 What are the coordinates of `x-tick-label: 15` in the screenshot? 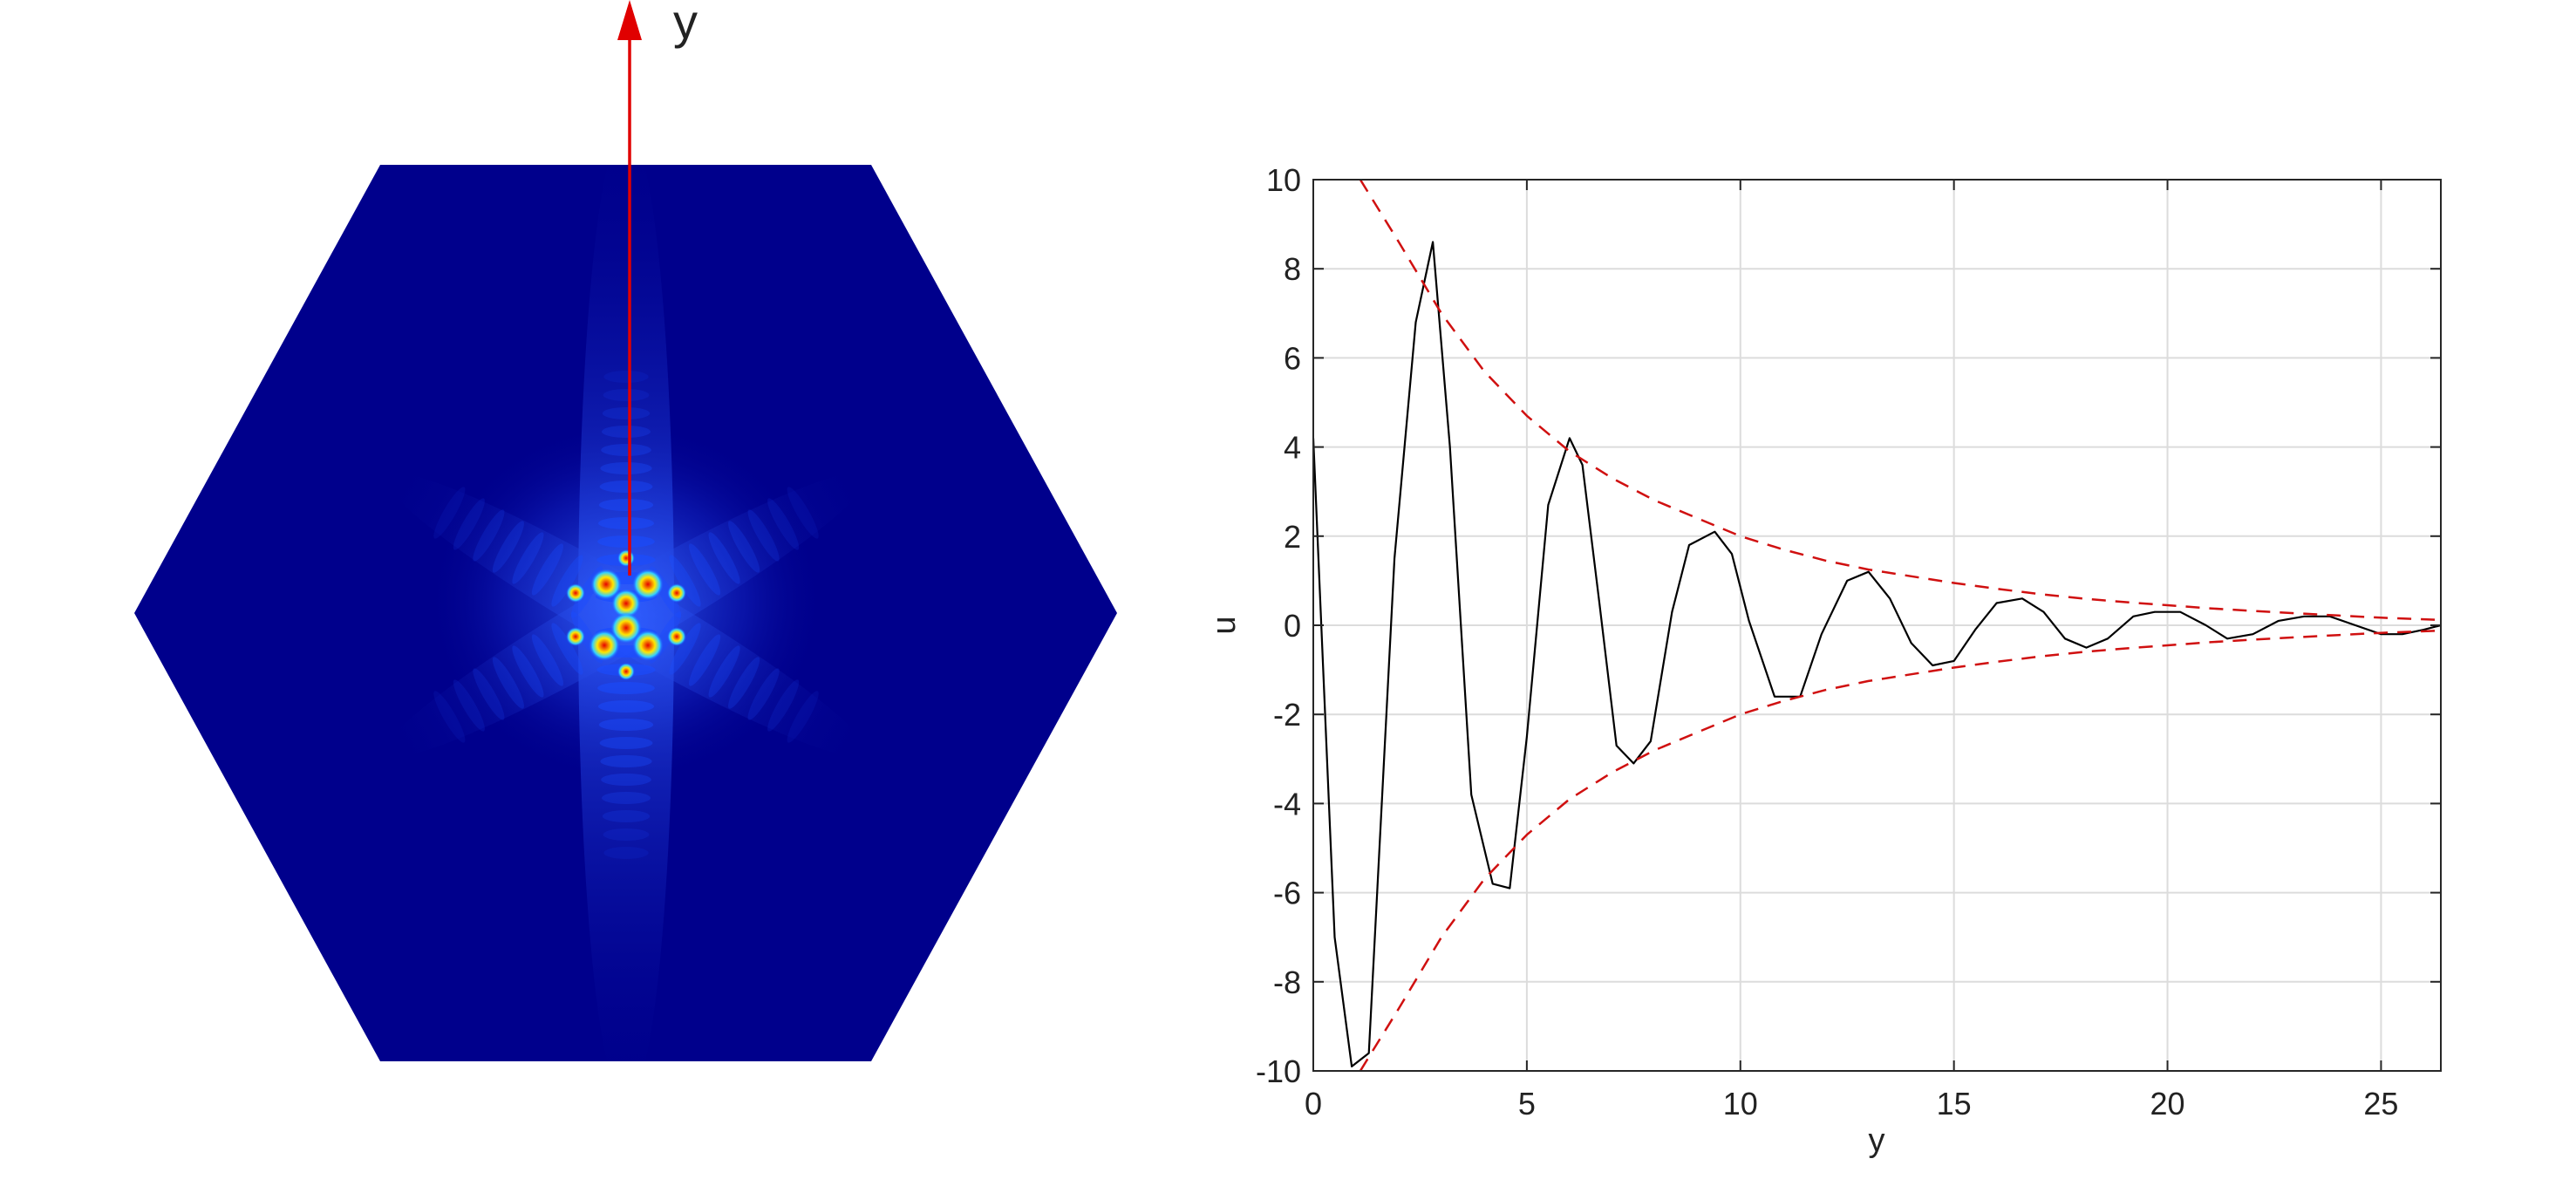 It's located at (1955, 1103).